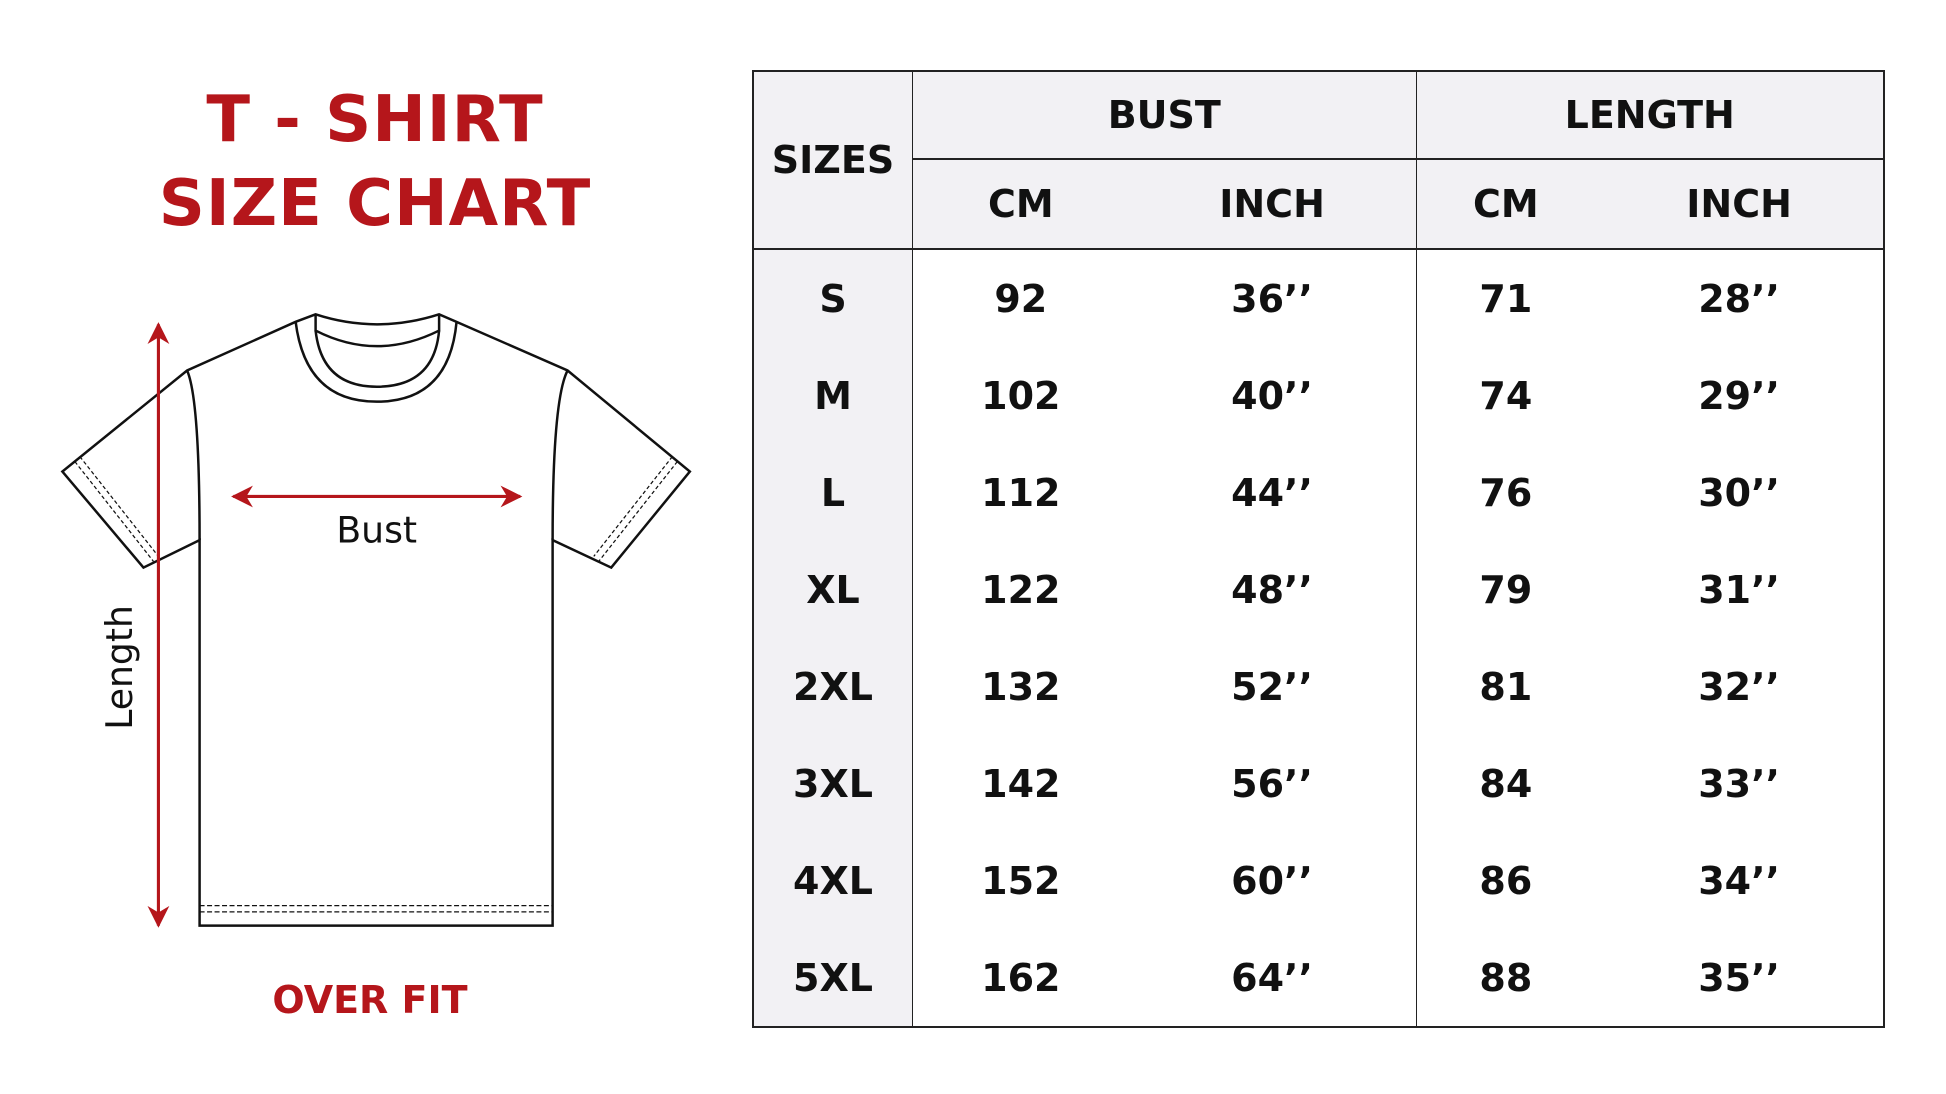 This screenshot has width=1946, height=1094. I want to click on bust-inch-cell: 56’’, so click(1272, 783).